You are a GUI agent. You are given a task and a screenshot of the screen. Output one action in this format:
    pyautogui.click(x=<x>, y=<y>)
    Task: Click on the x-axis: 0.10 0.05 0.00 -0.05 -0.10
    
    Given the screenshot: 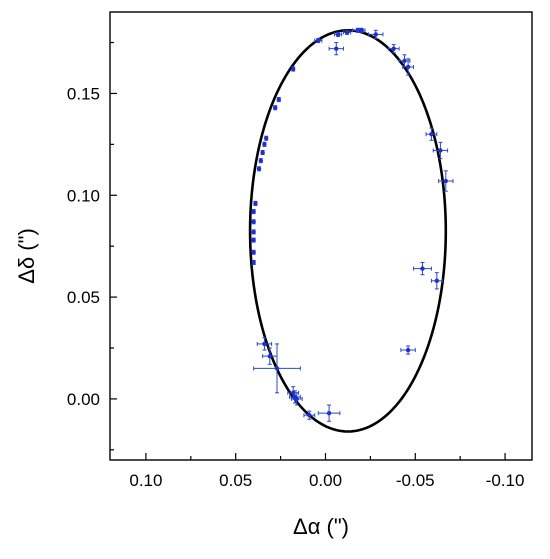 What is the action you would take?
    pyautogui.click(x=326, y=471)
    